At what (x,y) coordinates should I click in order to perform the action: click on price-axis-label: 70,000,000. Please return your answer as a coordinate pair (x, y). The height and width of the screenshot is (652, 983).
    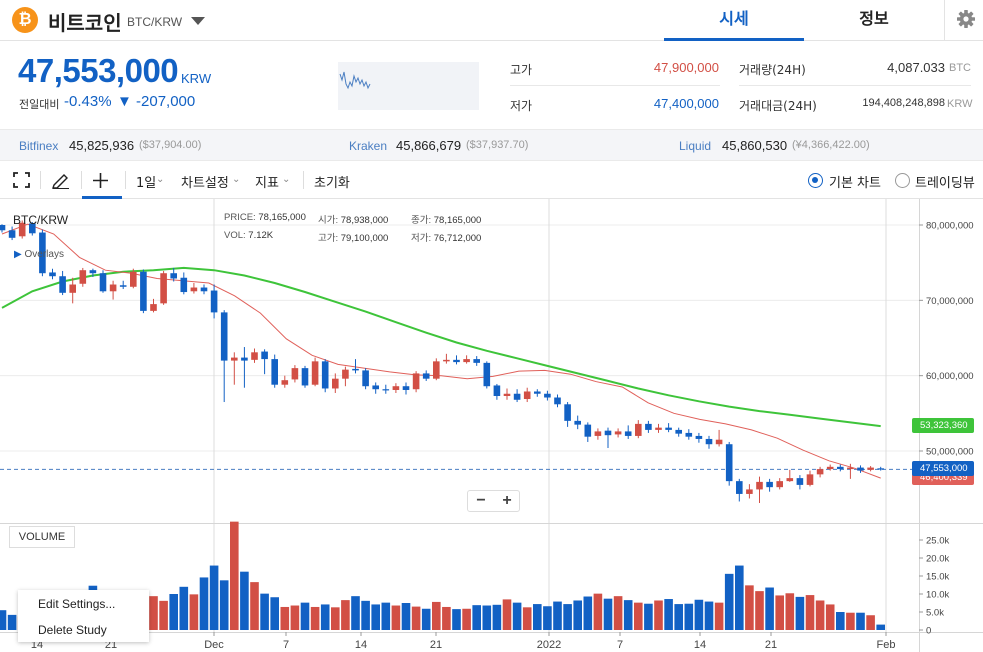
    Looking at the image, I should click on (950, 301).